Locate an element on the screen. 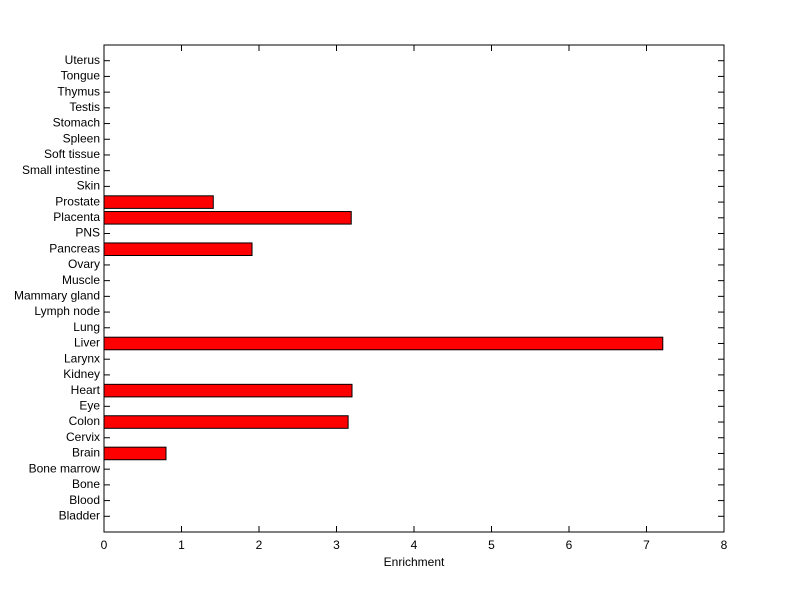  x-tick-label: 2 is located at coordinates (259, 545).